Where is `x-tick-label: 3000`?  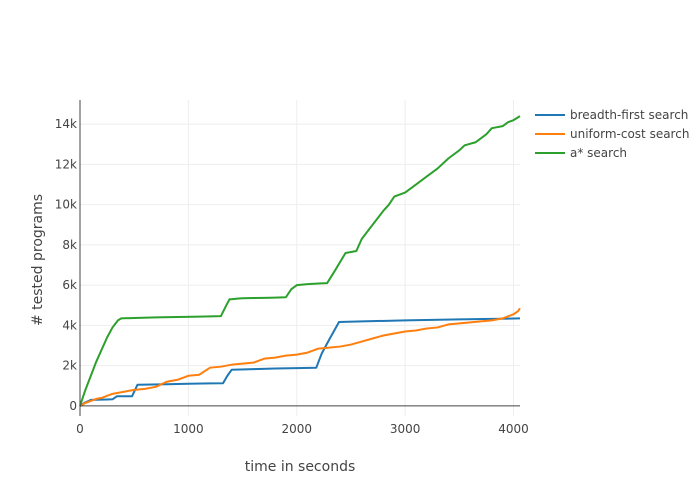
x-tick-label: 3000 is located at coordinates (405, 429).